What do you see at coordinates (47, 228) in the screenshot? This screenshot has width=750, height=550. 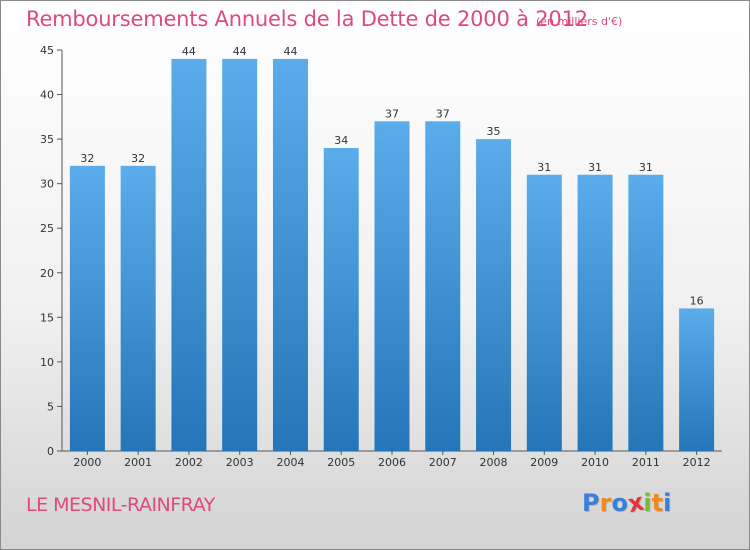 I see `y-tick-label: 25` at bounding box center [47, 228].